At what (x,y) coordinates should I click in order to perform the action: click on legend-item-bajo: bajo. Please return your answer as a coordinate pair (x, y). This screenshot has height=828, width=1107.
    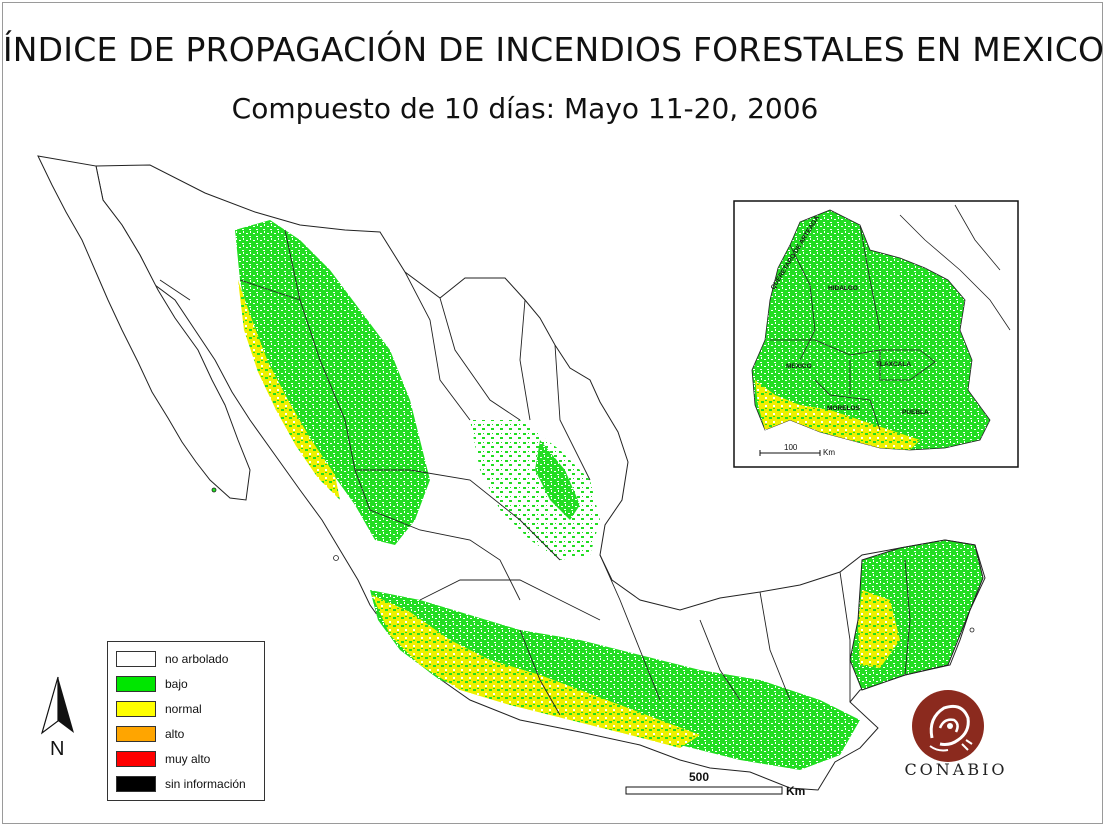
    Looking at the image, I should click on (152, 684).